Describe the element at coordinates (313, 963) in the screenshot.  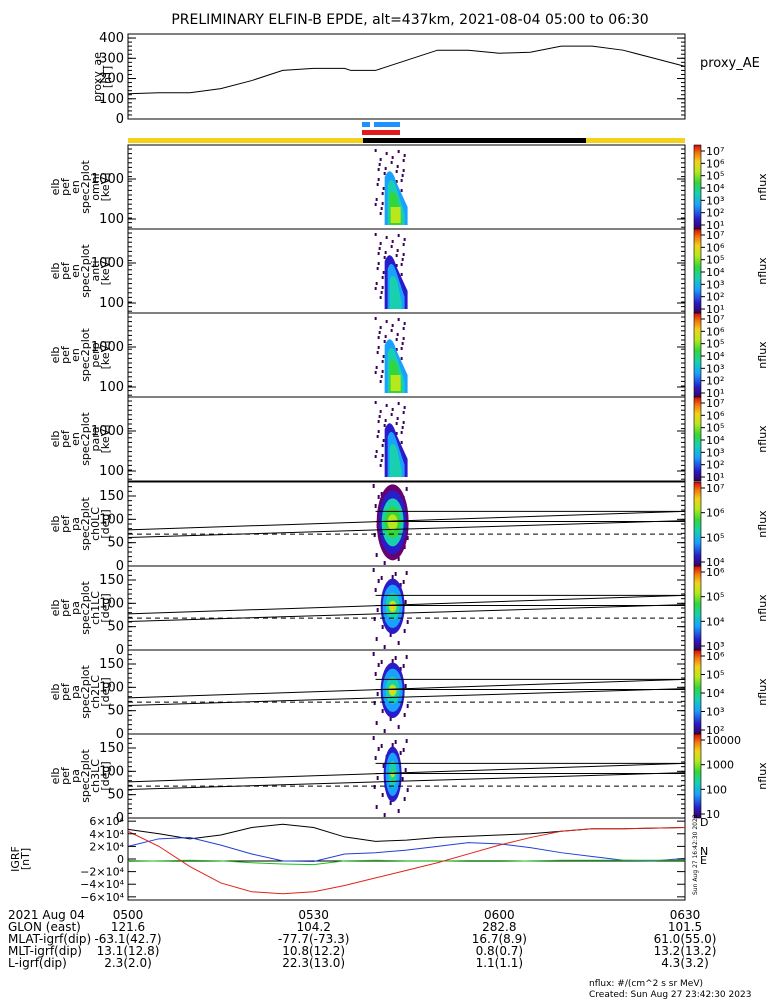
I see `ephemeris-value: 22.3(13.0)` at that location.